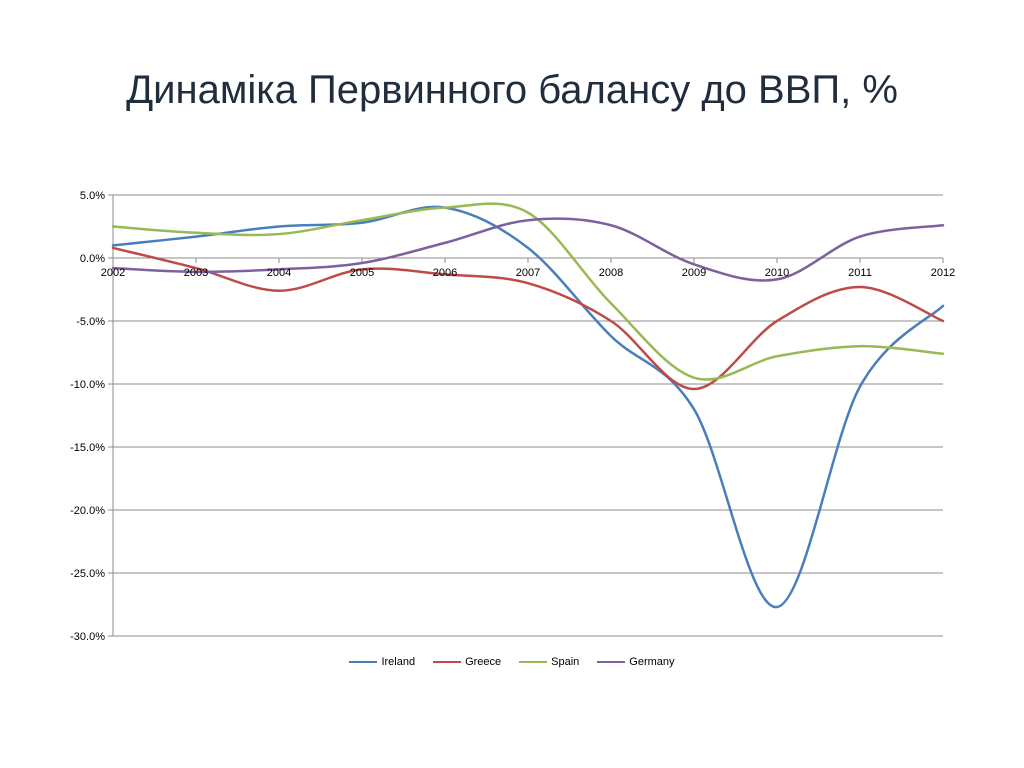 The width and height of the screenshot is (1024, 768). I want to click on x-tick-label: 2002, so click(113, 273).